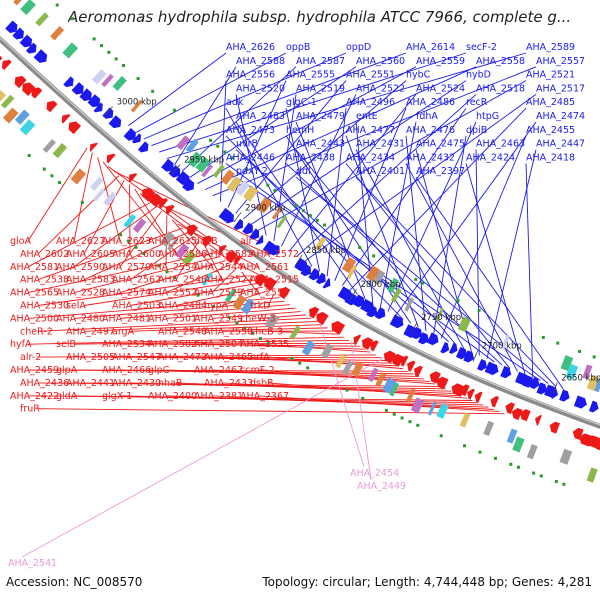  What do you see at coordinates (374, 473) in the screenshot?
I see `pseudogene-label: AHA_2454` at bounding box center [374, 473].